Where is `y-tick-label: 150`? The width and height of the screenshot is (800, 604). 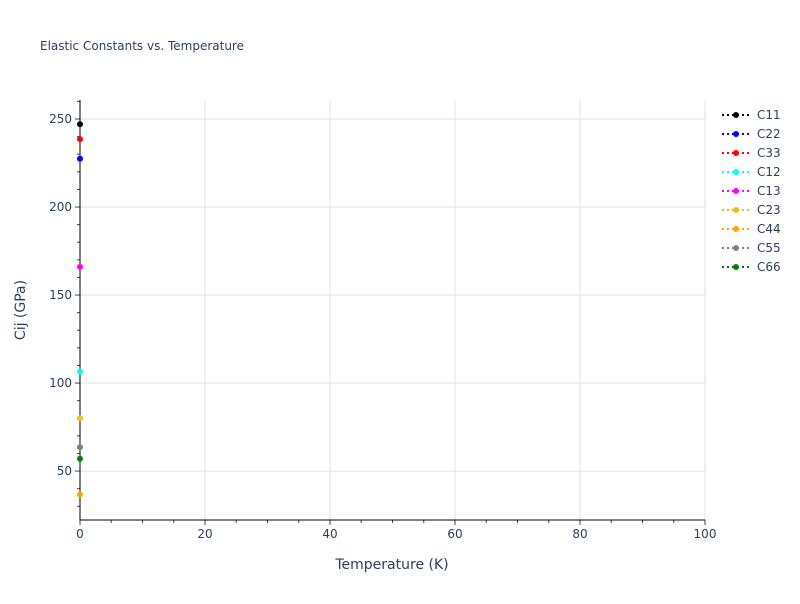
y-tick-label: 150 is located at coordinates (60, 295).